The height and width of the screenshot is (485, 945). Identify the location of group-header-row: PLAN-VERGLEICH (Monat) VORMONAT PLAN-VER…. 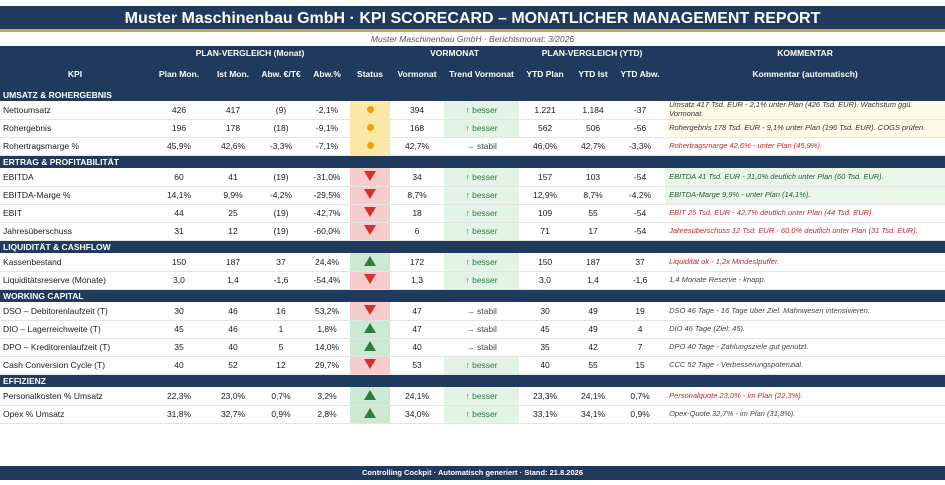
(472, 53).